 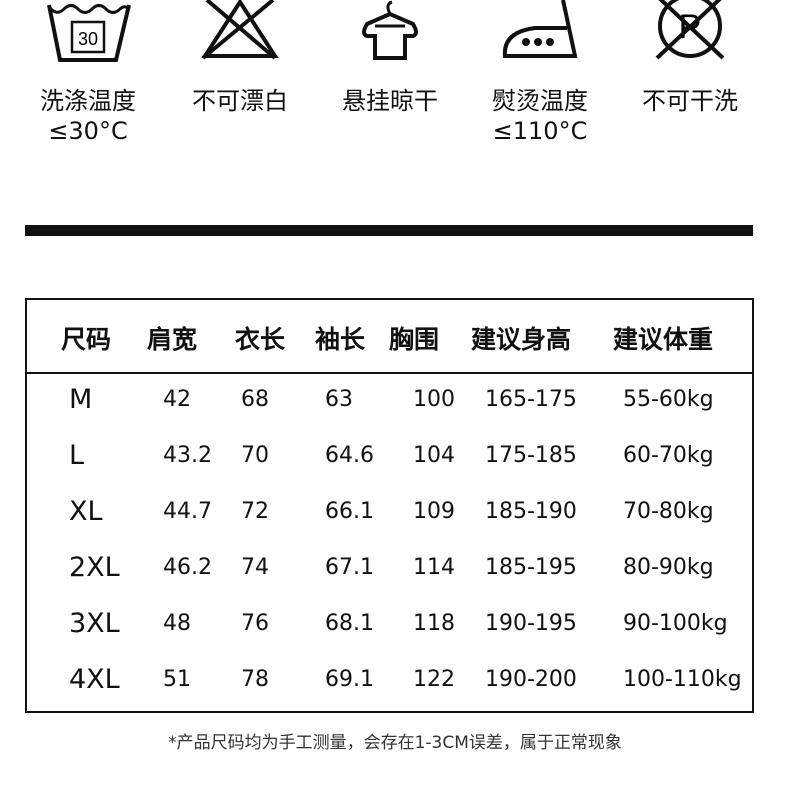 I want to click on table-cell: 44.7, so click(x=187, y=511).